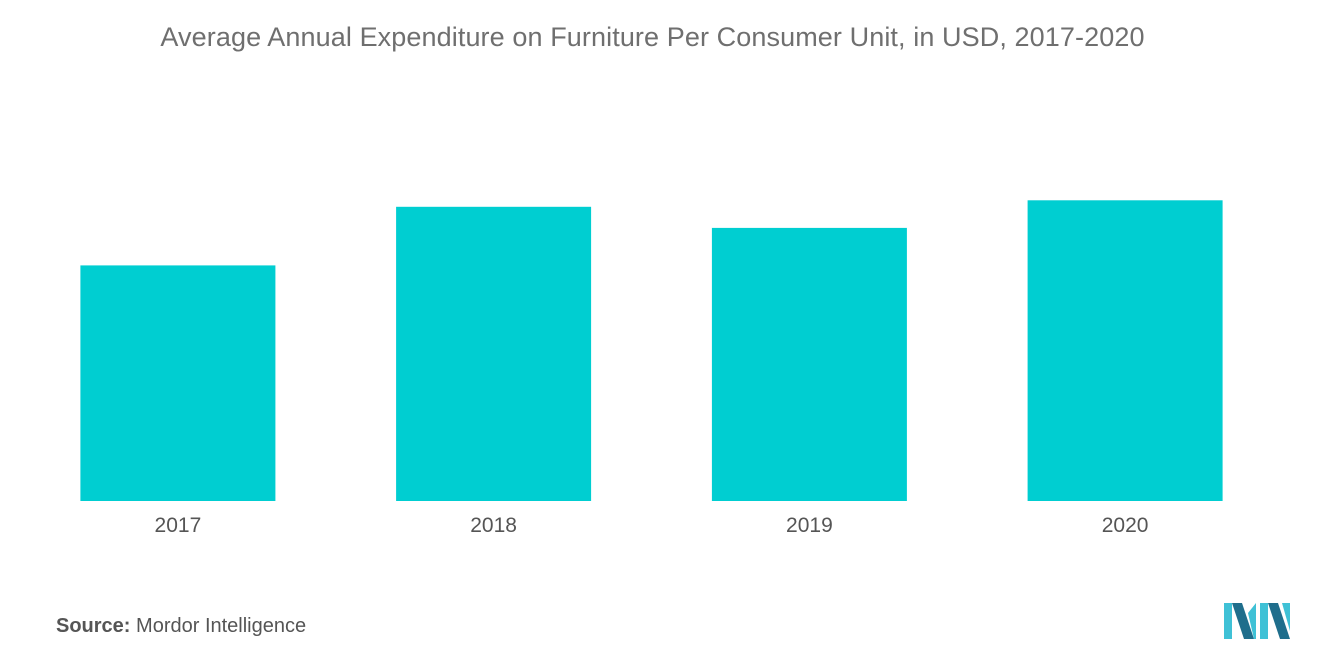 The image size is (1320, 665). Describe the element at coordinates (93, 626) in the screenshot. I see `source-label: Source:` at that location.